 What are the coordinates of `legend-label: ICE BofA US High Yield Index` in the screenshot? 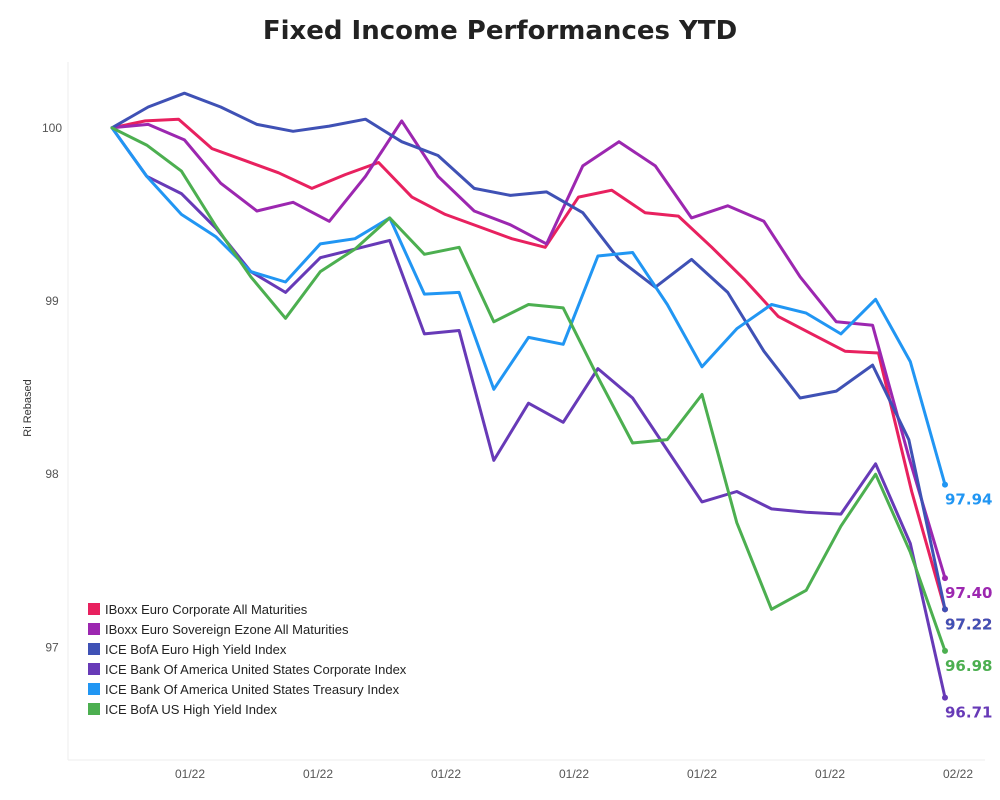 It's located at (191, 709).